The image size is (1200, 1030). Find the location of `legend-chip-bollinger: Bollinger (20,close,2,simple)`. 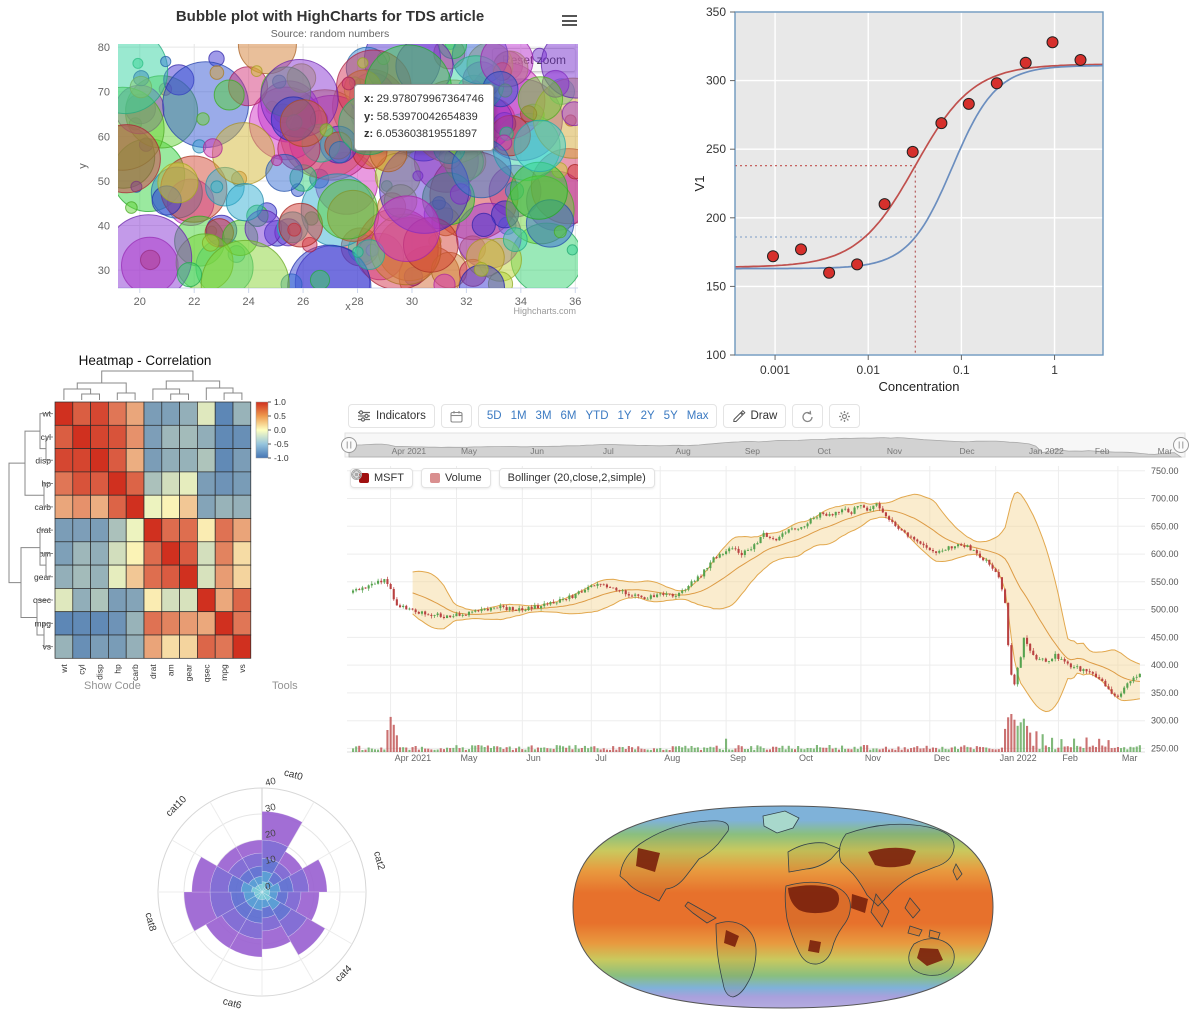

legend-chip-bollinger: Bollinger (20,close,2,simple) is located at coordinates (503, 478).